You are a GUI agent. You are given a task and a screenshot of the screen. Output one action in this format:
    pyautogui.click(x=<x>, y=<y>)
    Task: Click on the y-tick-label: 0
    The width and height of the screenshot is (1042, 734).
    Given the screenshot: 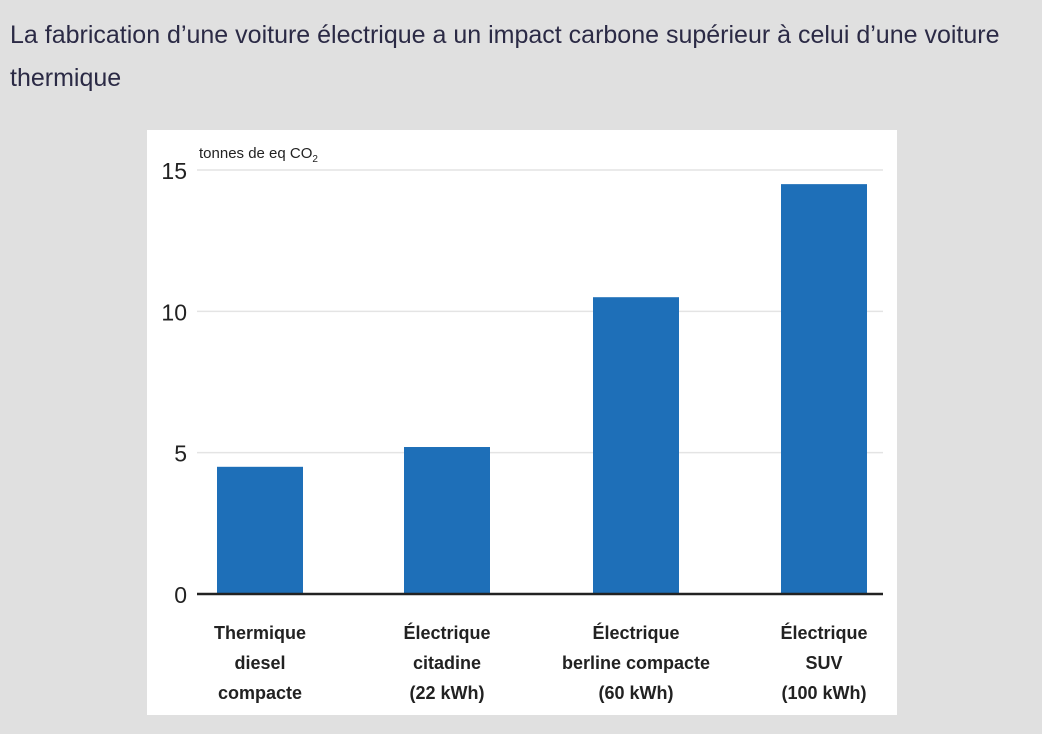 What is the action you would take?
    pyautogui.click(x=180, y=595)
    